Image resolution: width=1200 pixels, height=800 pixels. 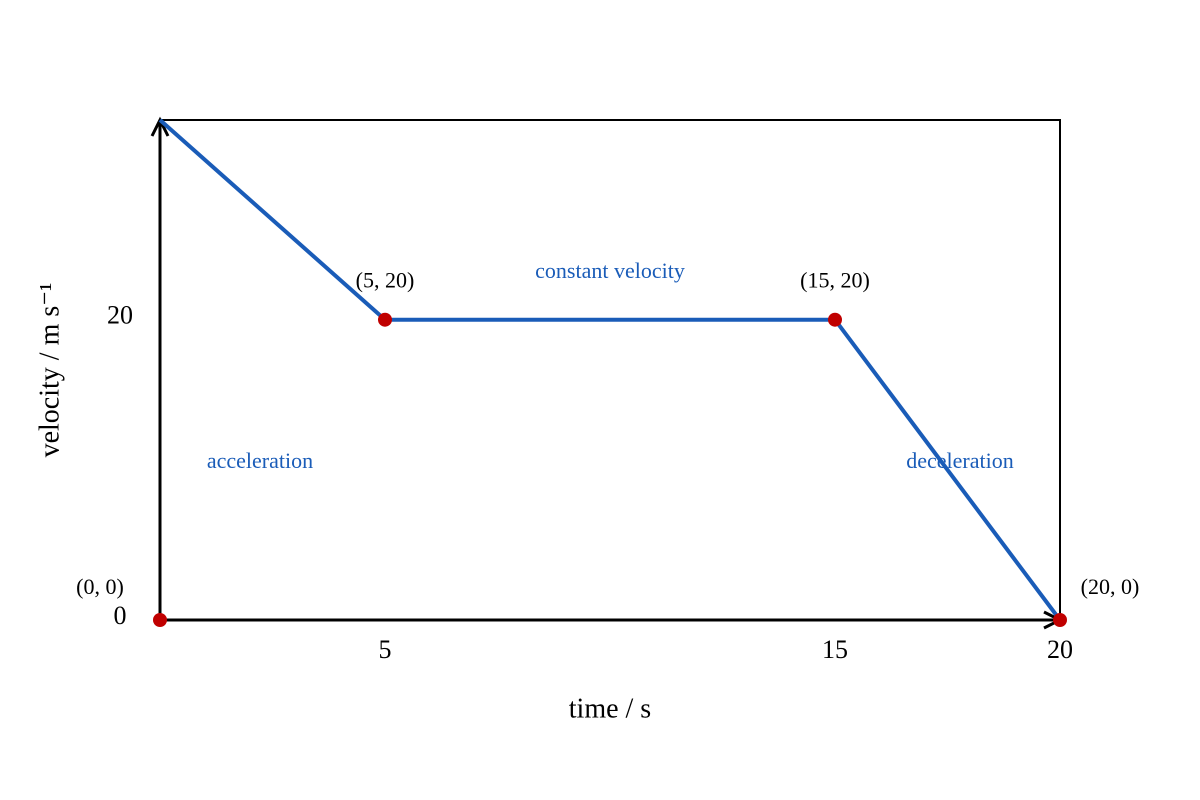 What do you see at coordinates (835, 649) in the screenshot?
I see `x-tick-label: 15` at bounding box center [835, 649].